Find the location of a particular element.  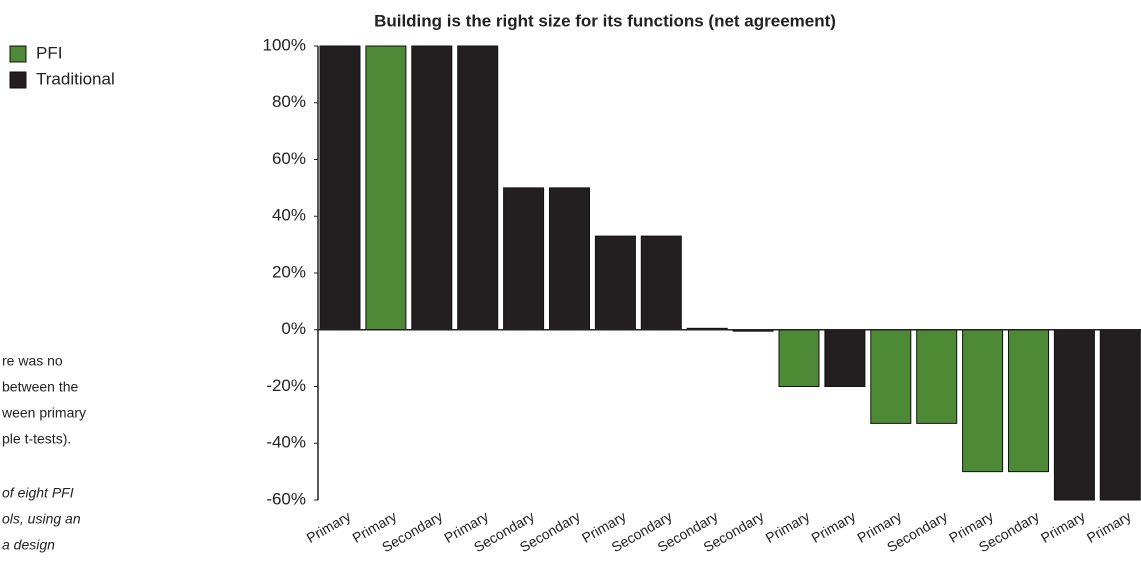

legend-label: PFI is located at coordinates (49, 52).